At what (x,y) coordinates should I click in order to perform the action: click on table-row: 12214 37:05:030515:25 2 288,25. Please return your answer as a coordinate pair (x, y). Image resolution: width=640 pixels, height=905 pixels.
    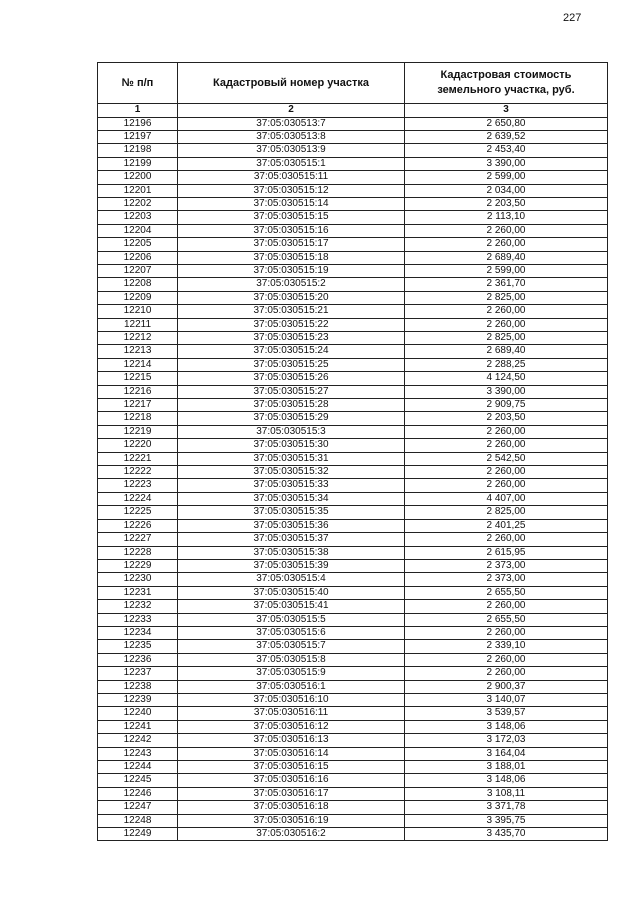
    Looking at the image, I should click on (352, 365).